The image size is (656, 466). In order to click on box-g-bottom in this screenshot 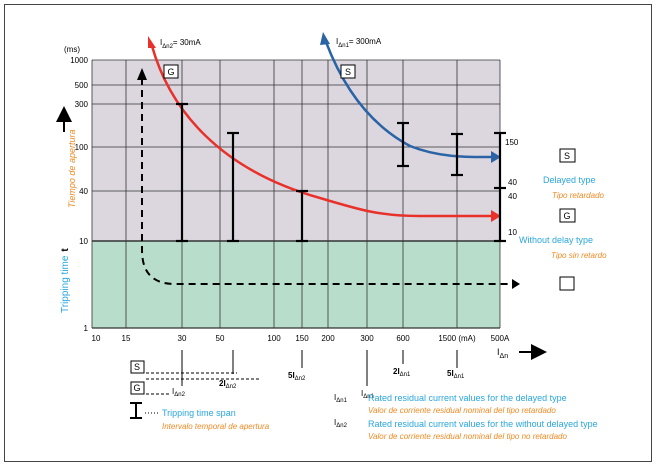, I will do `click(137, 388)`.